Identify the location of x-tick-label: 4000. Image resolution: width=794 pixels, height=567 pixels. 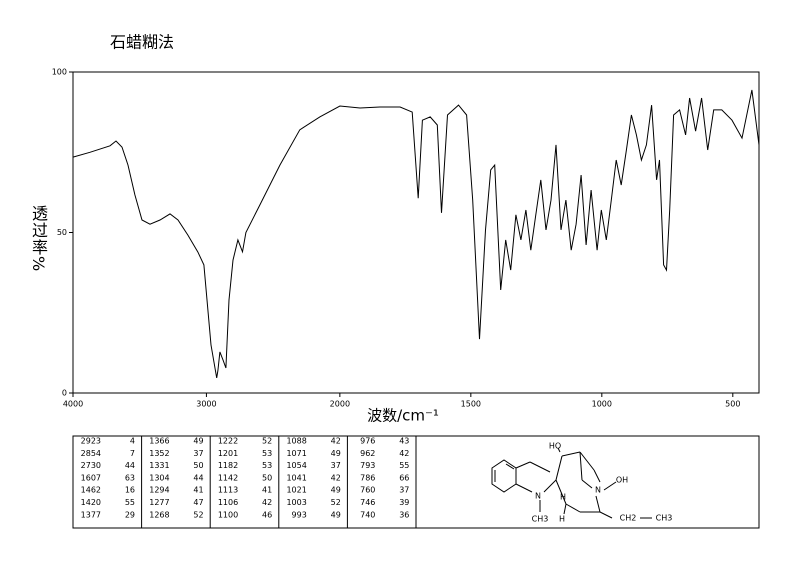
(73, 404).